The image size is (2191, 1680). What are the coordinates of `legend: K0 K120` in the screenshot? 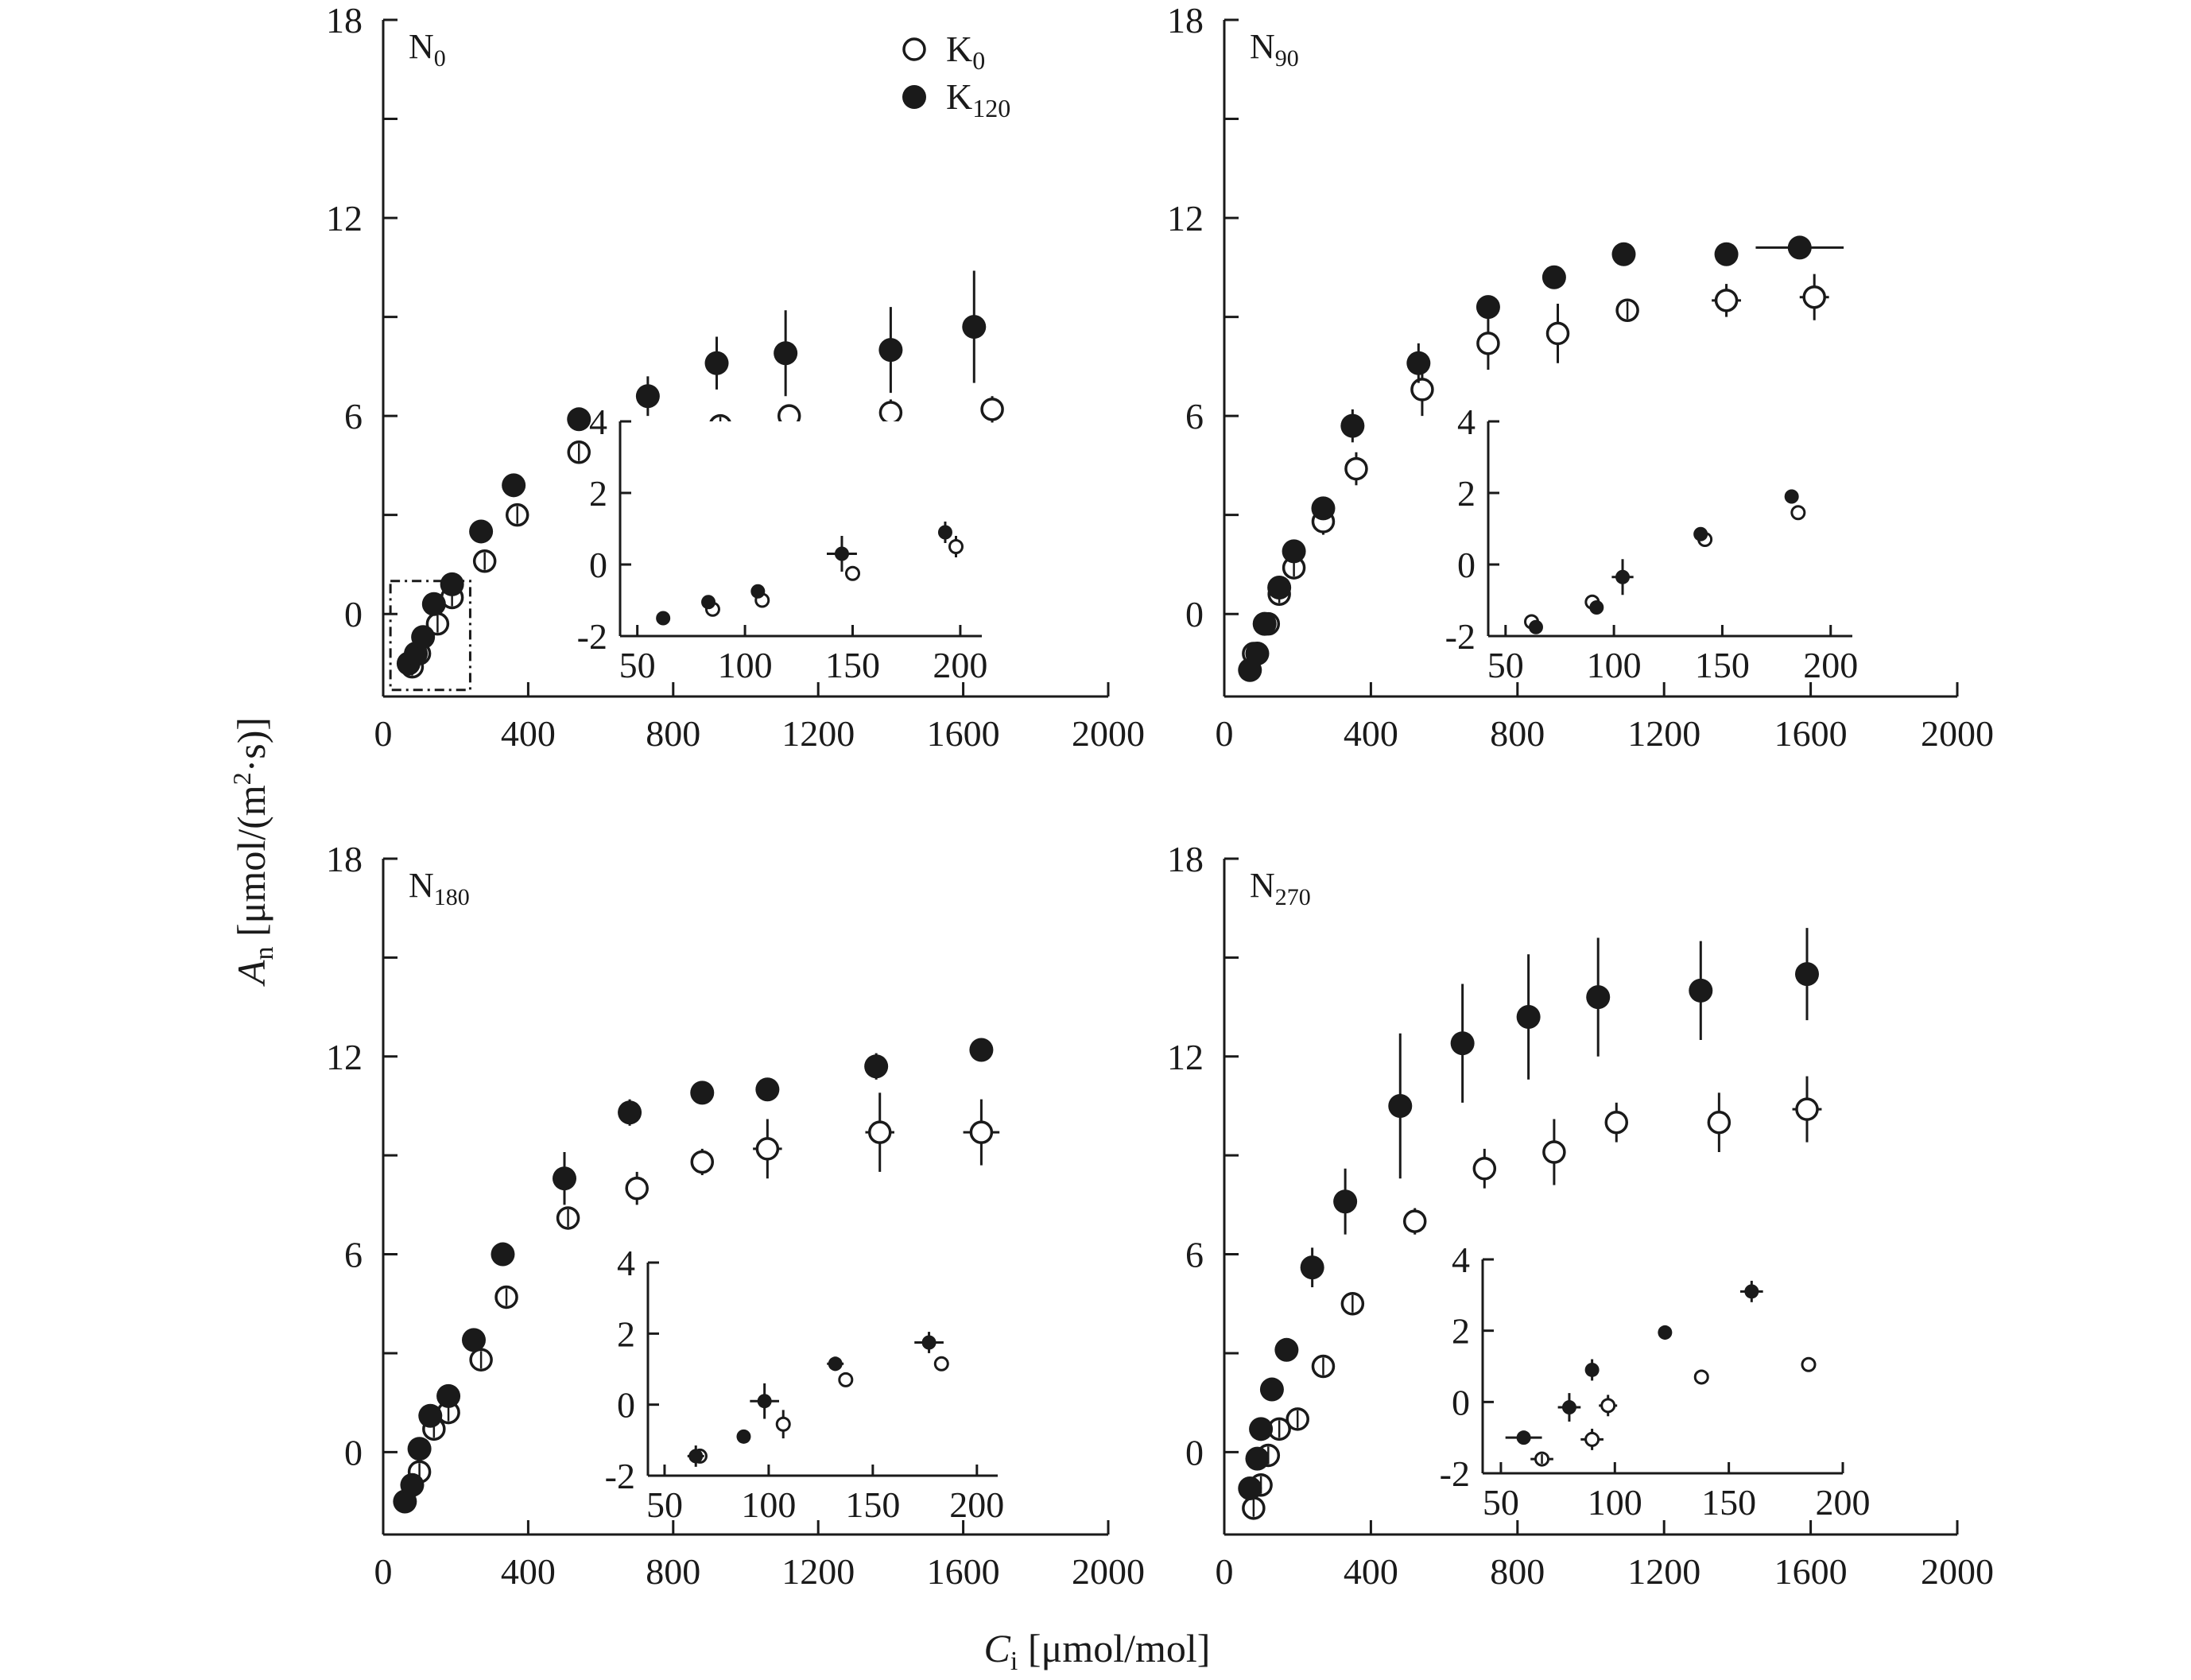 It's located at (956, 75).